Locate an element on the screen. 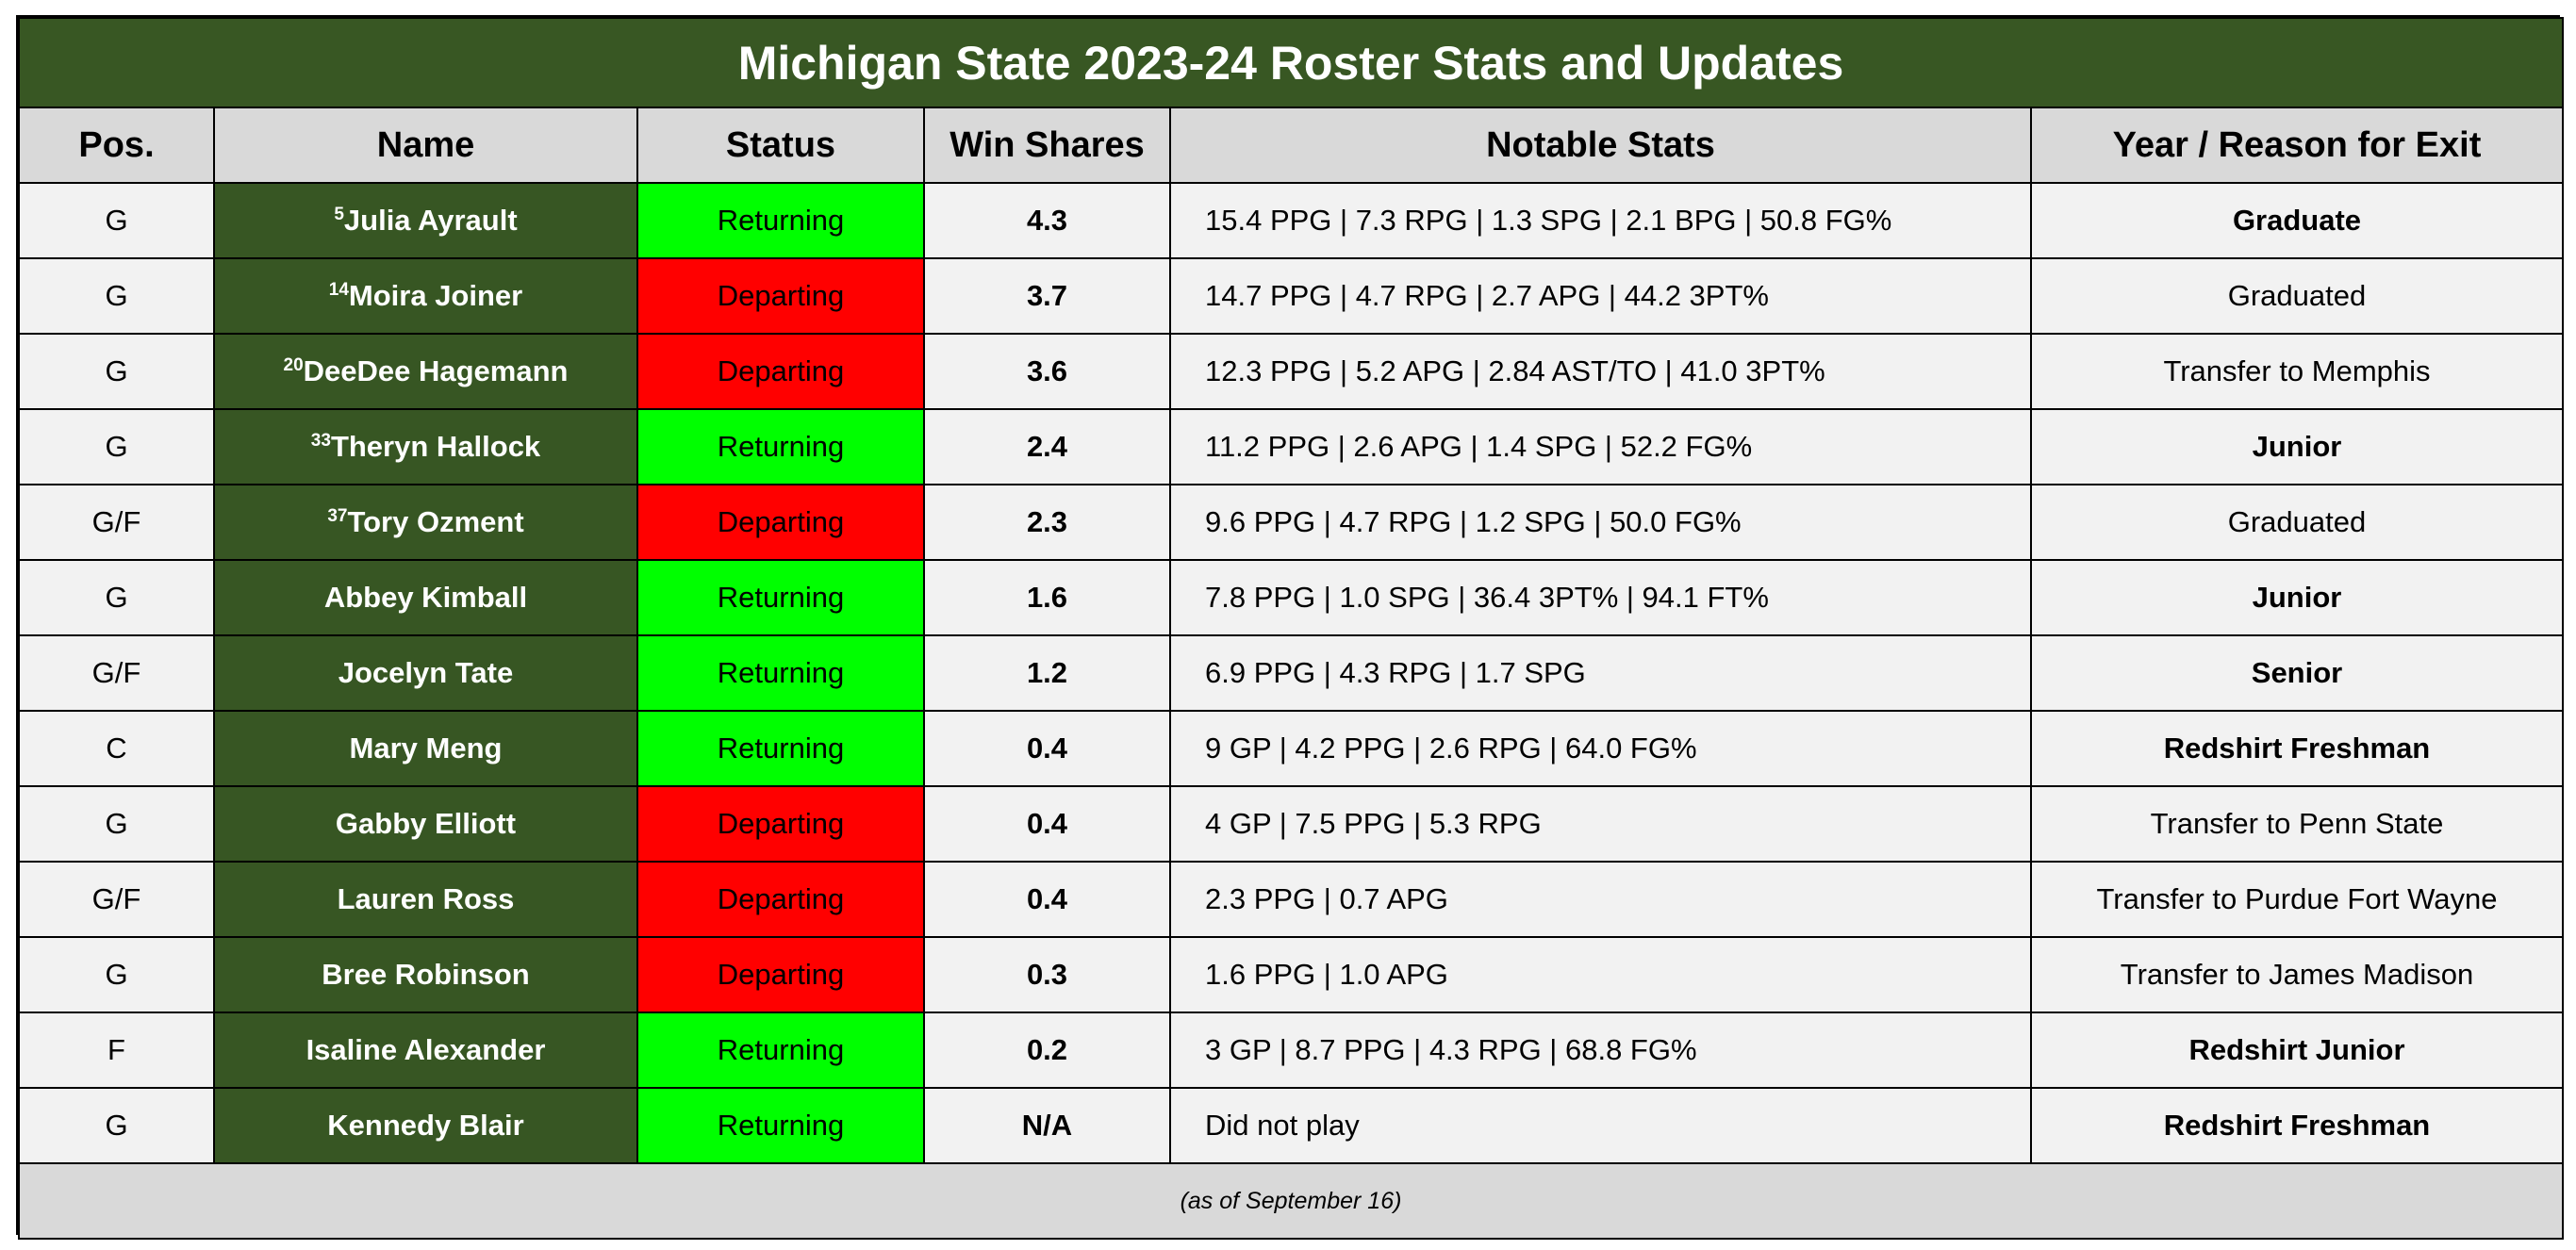 This screenshot has width=2576, height=1250. cell-year-exit: Redshirt Junior is located at coordinates (2297, 1050).